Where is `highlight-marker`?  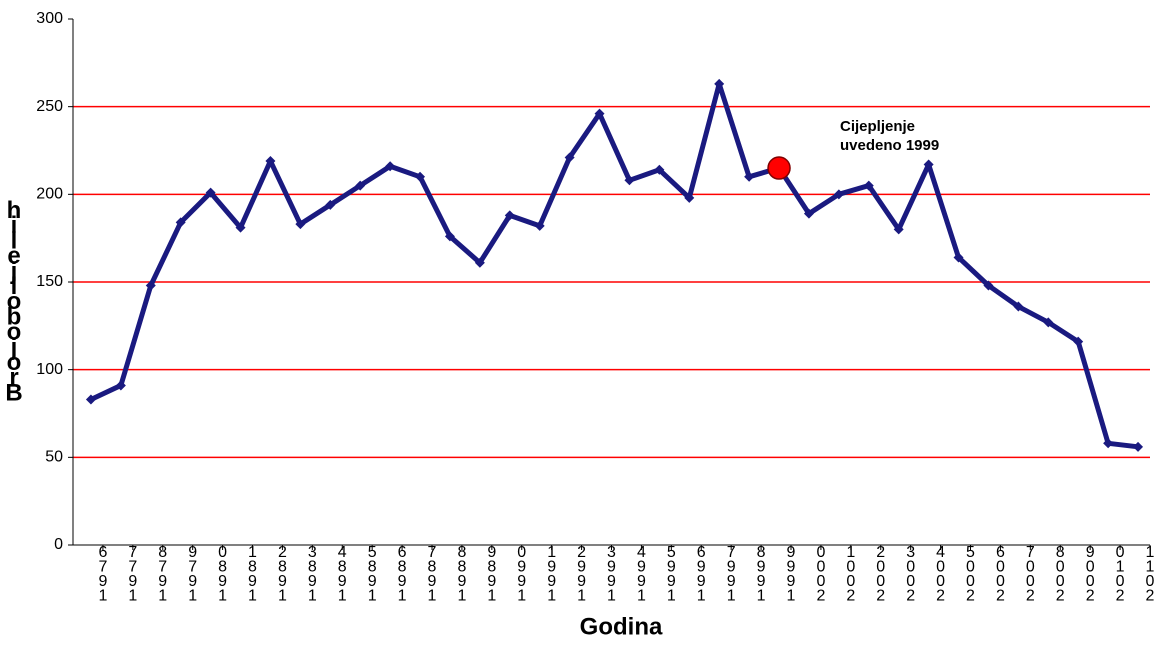
highlight-marker is located at coordinates (779, 168).